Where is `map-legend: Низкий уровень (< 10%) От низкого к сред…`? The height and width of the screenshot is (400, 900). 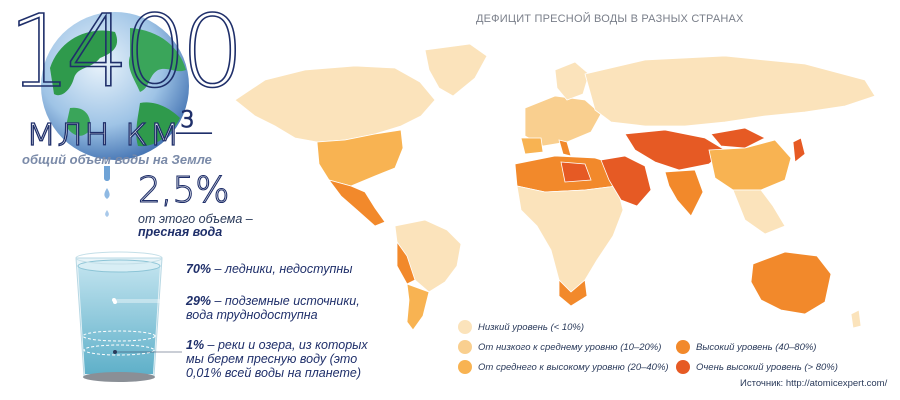
map-legend: Низкий уровень (< 10%) От низкого к сред… is located at coordinates (678, 350).